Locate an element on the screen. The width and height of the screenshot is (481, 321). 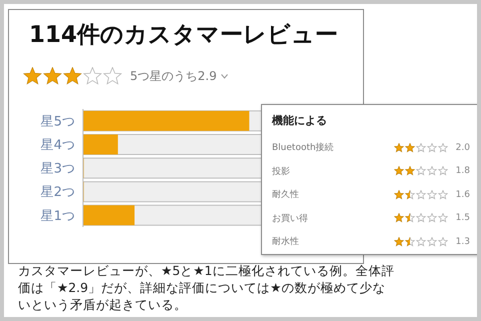
data-label: 1.3 is located at coordinates (462, 241).